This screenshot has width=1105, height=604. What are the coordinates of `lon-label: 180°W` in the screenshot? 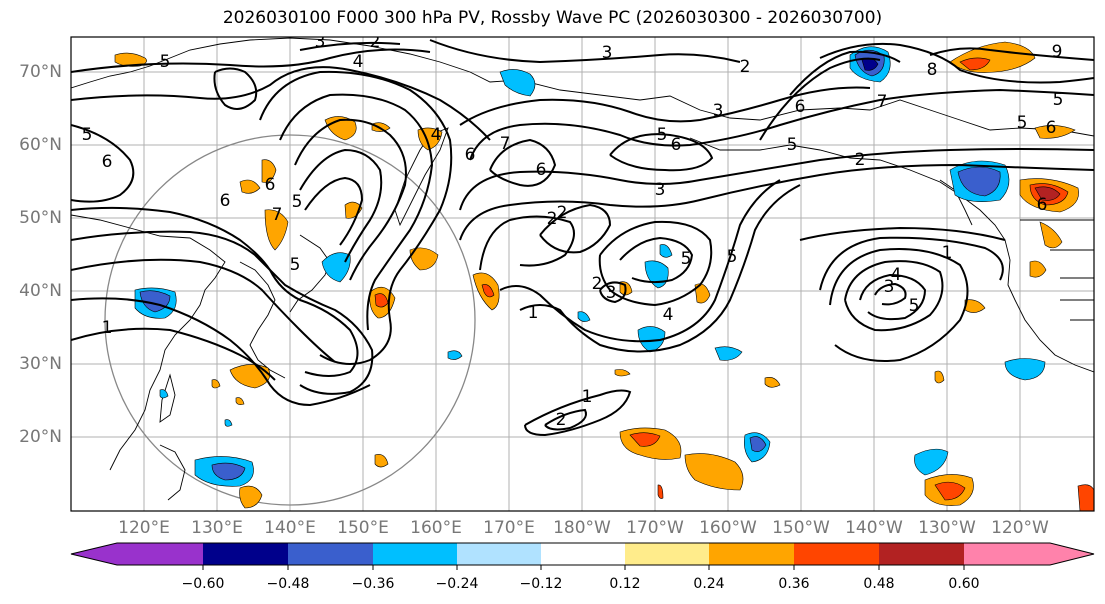 It's located at (582, 528).